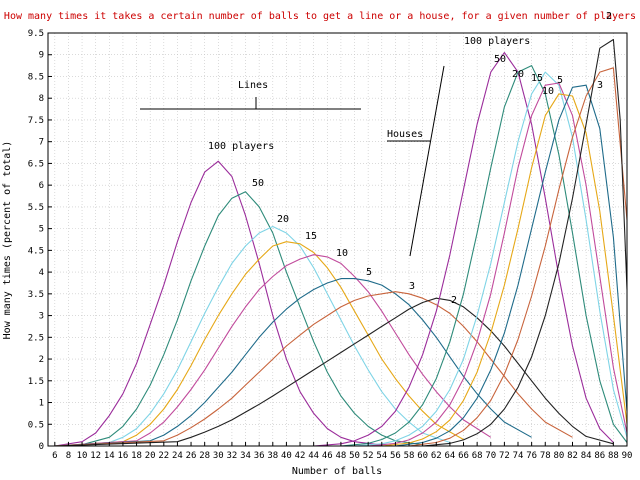 This screenshot has height=480, width=640. Describe the element at coordinates (283, 219) in the screenshot. I see `line-label-20: 20` at that location.